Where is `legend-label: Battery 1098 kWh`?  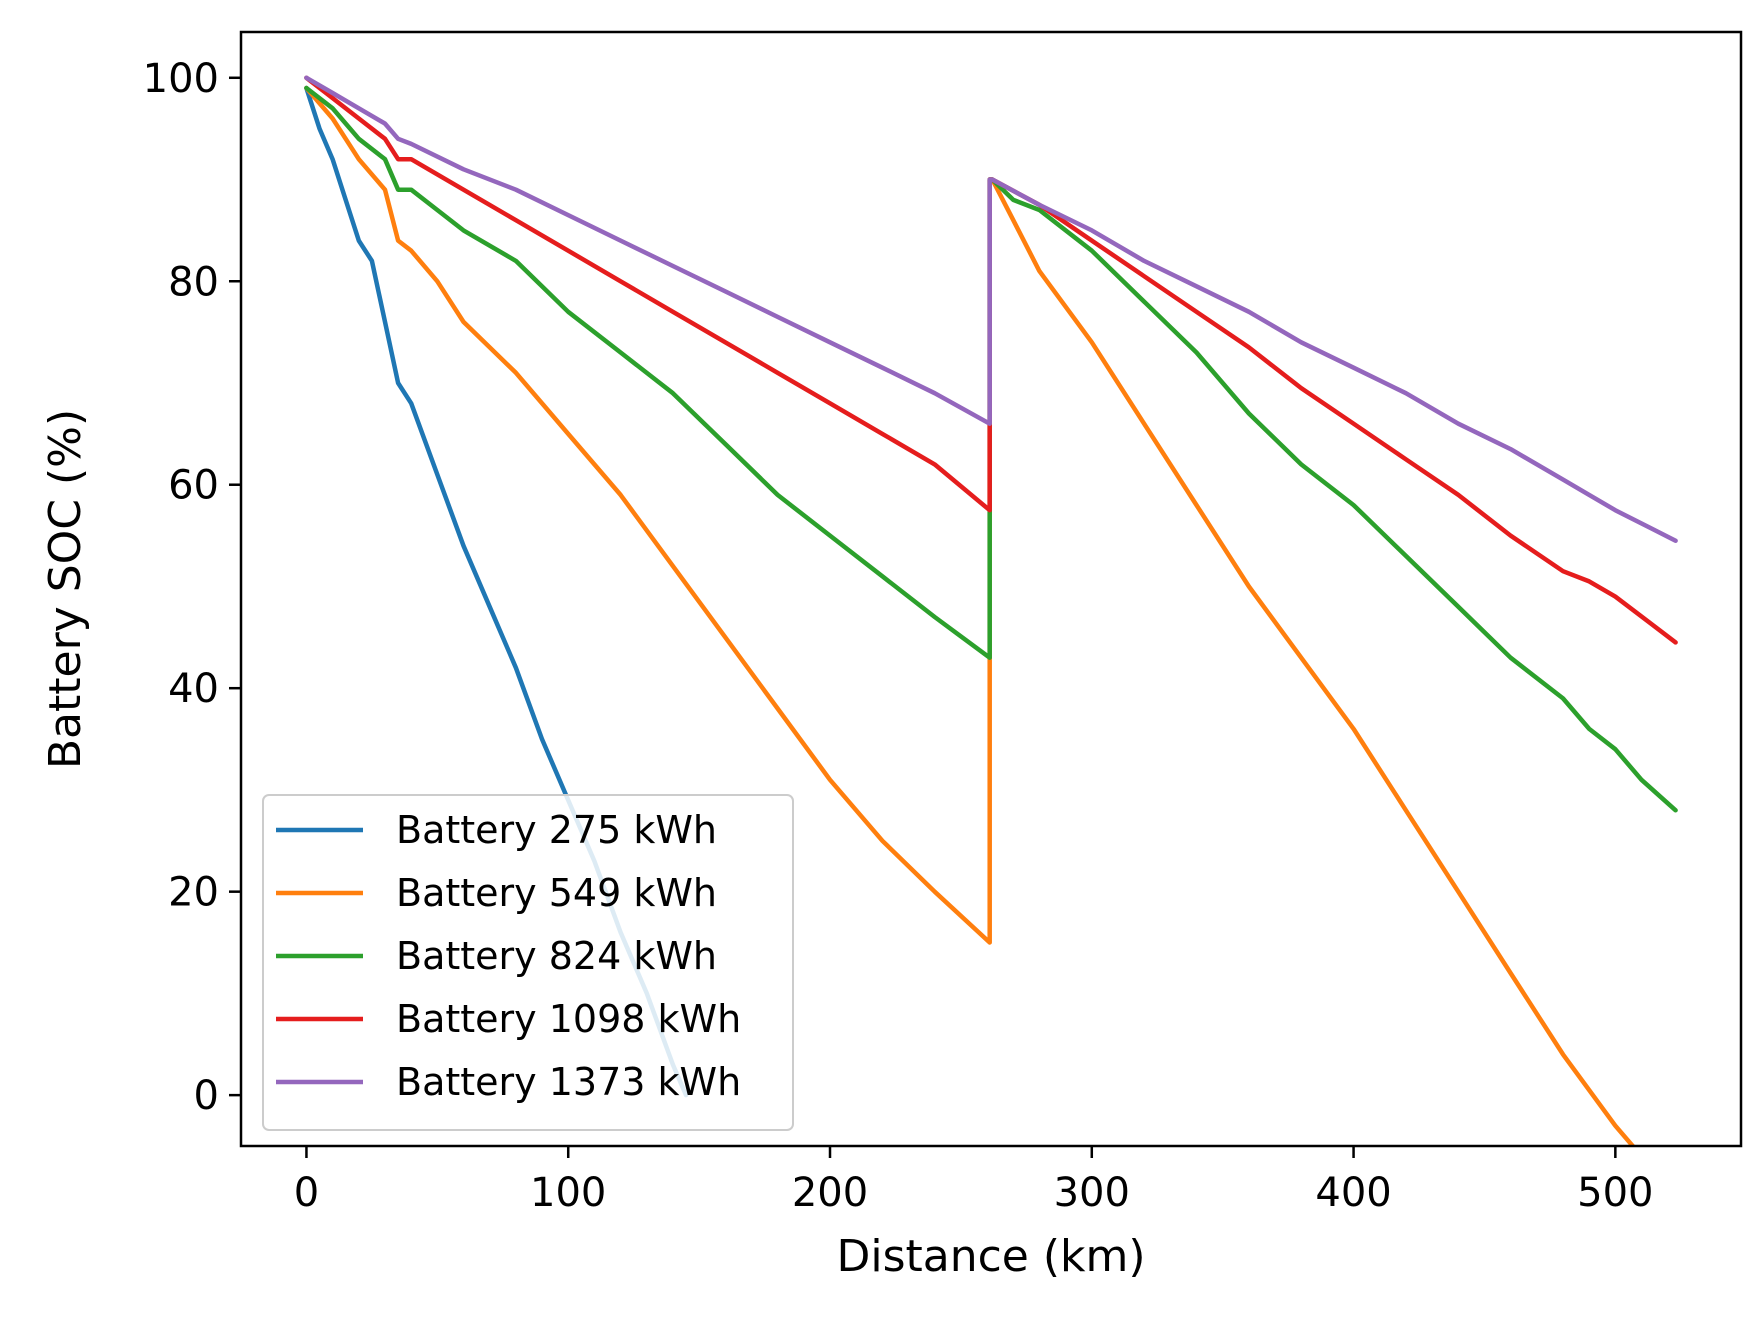 legend-label: Battery 1098 kWh is located at coordinates (568, 1019).